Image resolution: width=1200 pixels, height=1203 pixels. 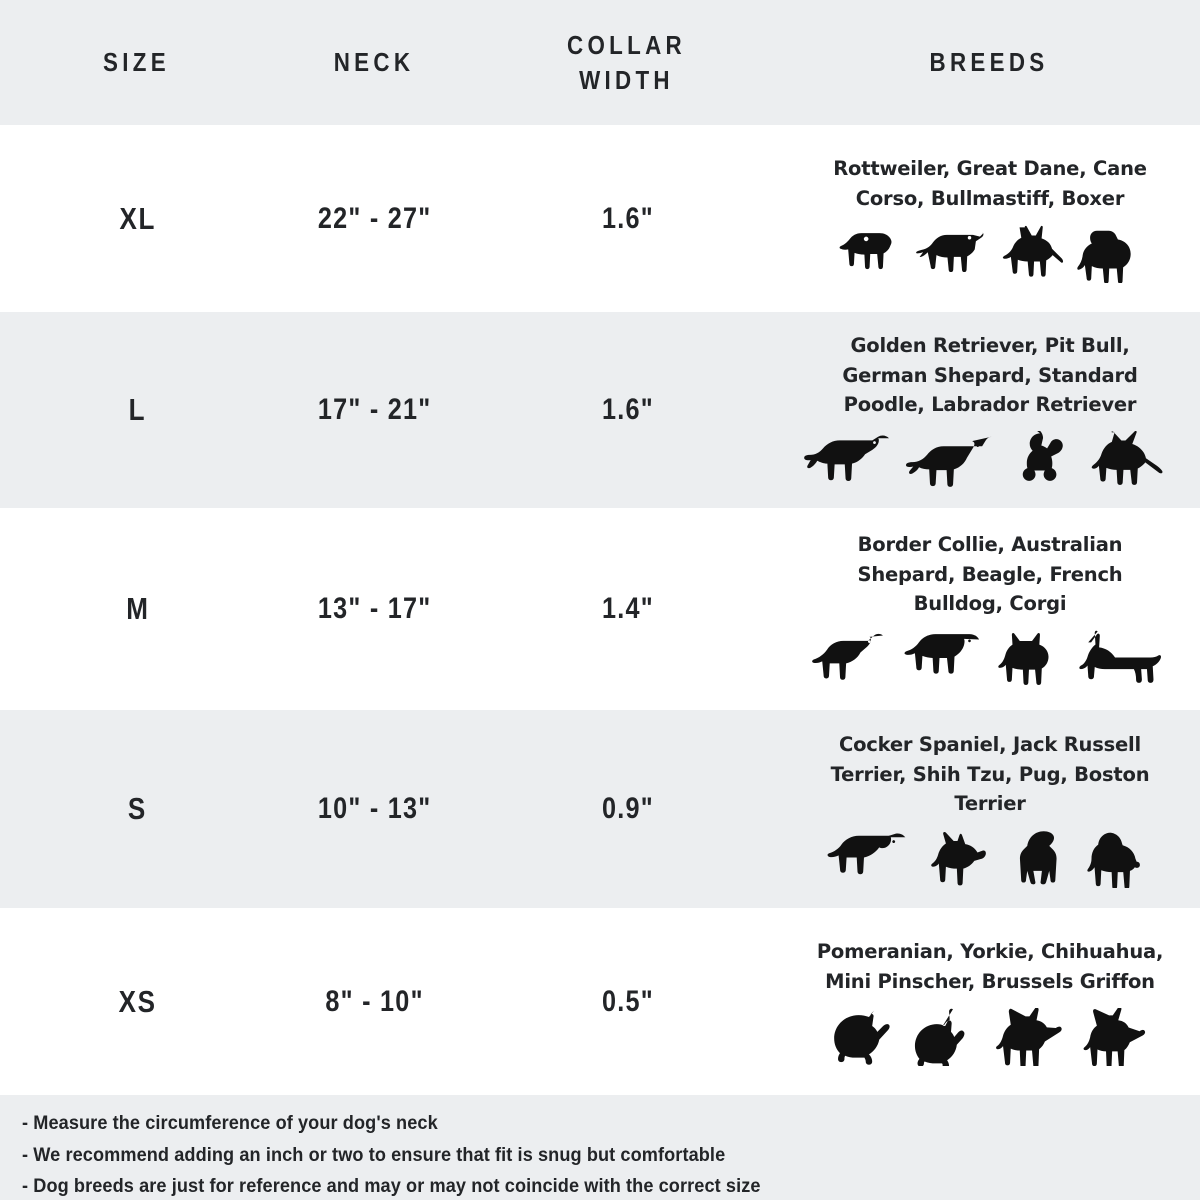 What do you see at coordinates (1044, 859) in the screenshot?
I see `shih-tzu-silhouette-icon` at bounding box center [1044, 859].